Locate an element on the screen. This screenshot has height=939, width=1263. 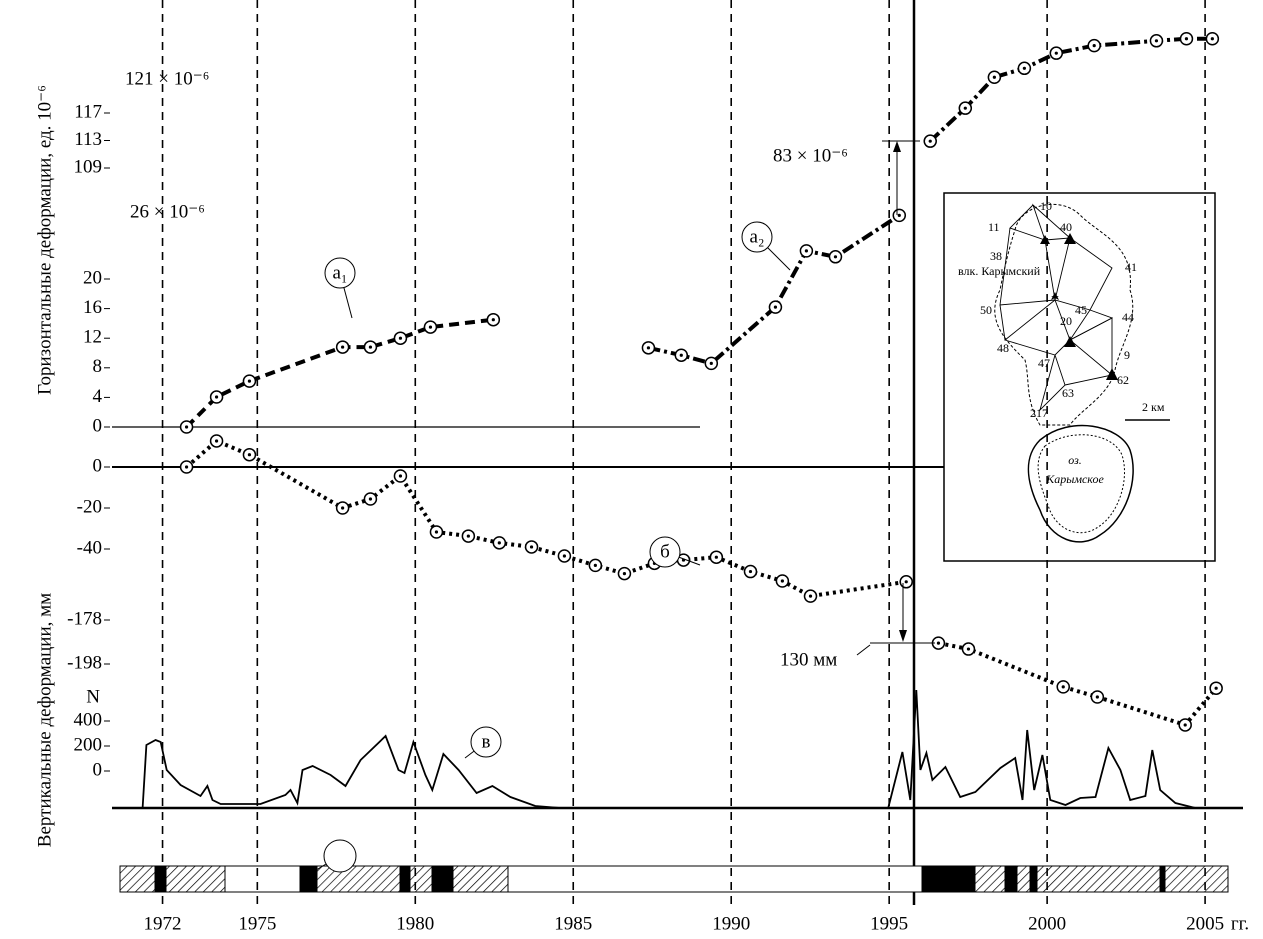
y-tick-label: 12 is located at coordinates (92, 337).